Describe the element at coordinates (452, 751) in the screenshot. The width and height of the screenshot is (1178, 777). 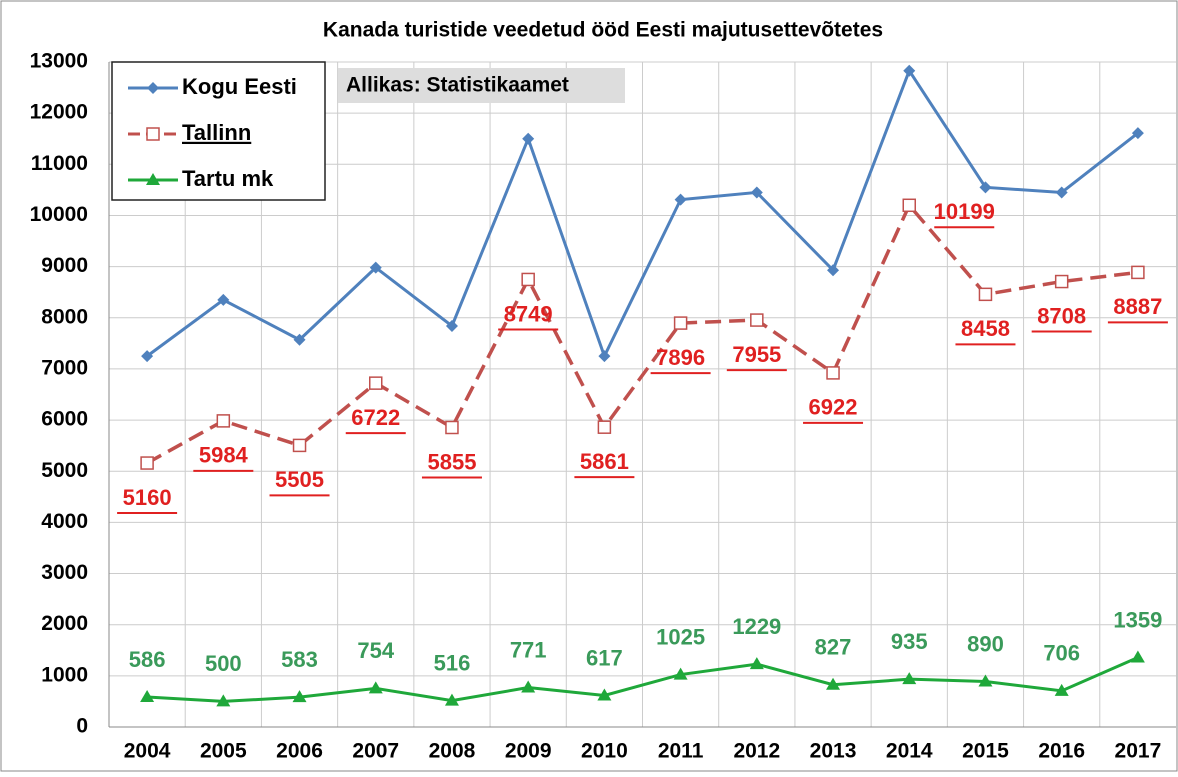
I see `x-tick-label: 2008` at that location.